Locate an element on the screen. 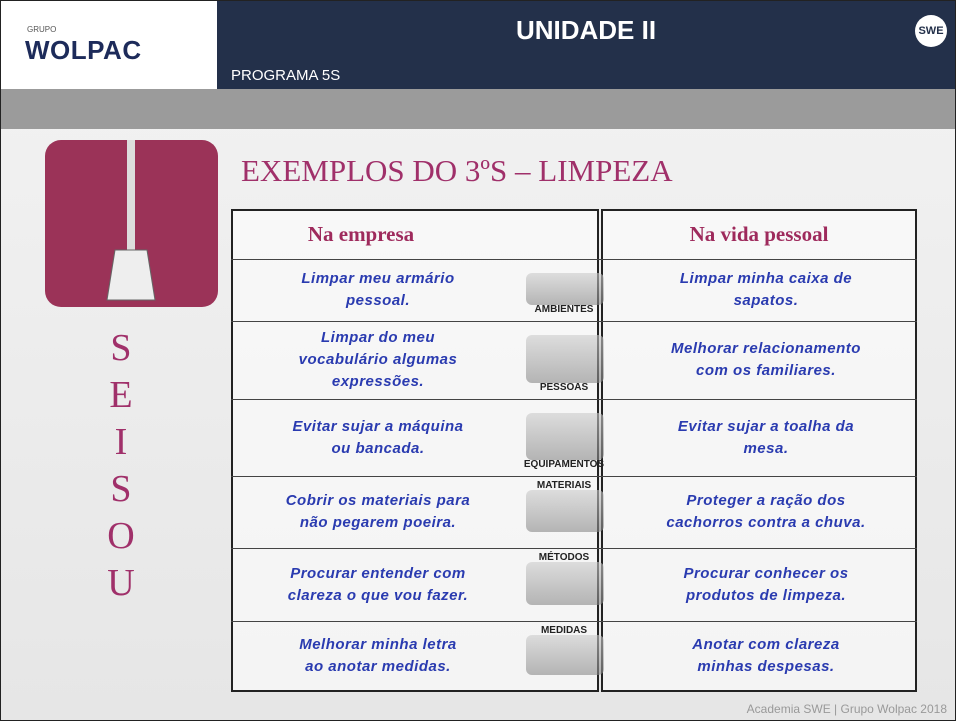 The height and width of the screenshot is (721, 956). footer: Academia SWE | Grupo Wolpac 2018 is located at coordinates (846, 709).